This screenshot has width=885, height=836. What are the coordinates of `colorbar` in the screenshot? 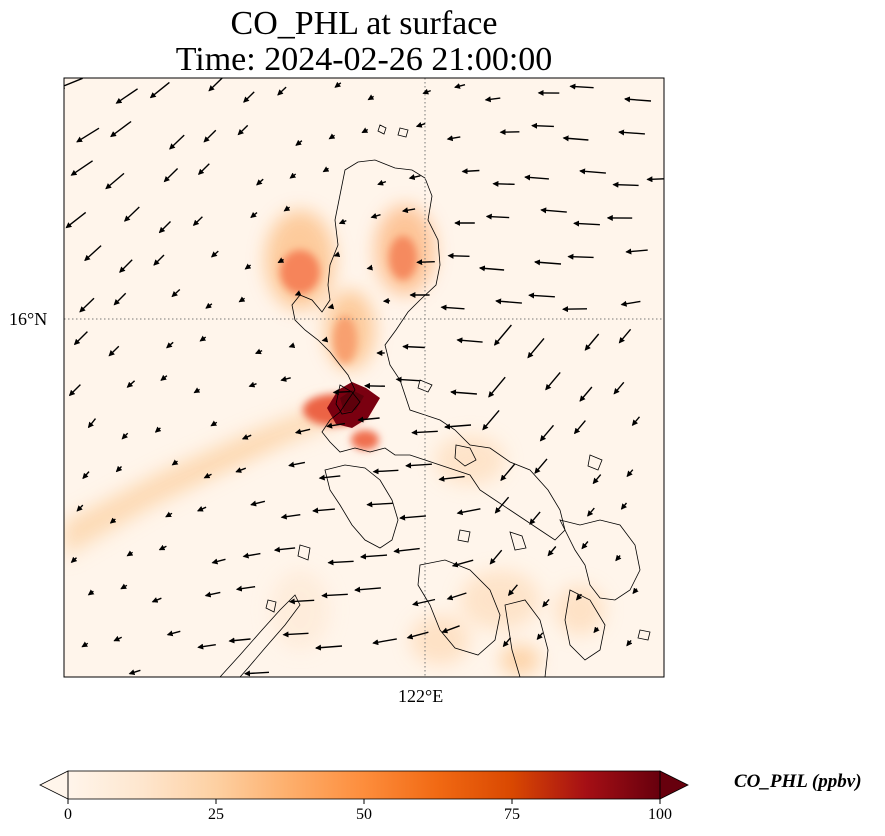 It's located at (364, 787).